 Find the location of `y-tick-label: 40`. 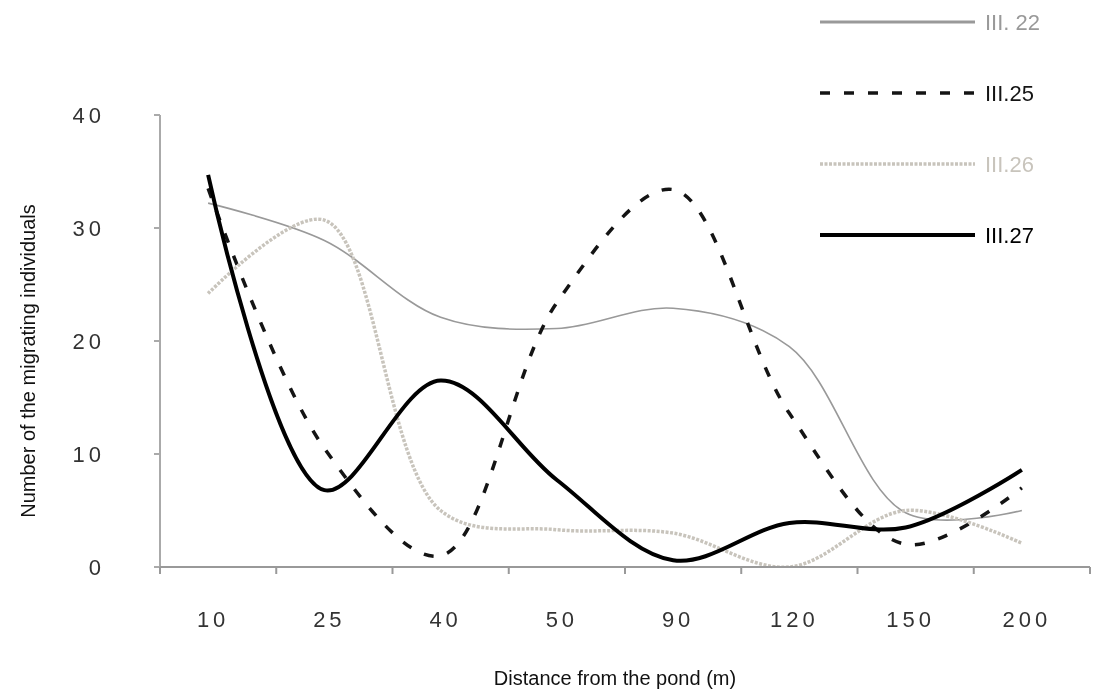

y-tick-label: 40 is located at coordinates (88, 115).